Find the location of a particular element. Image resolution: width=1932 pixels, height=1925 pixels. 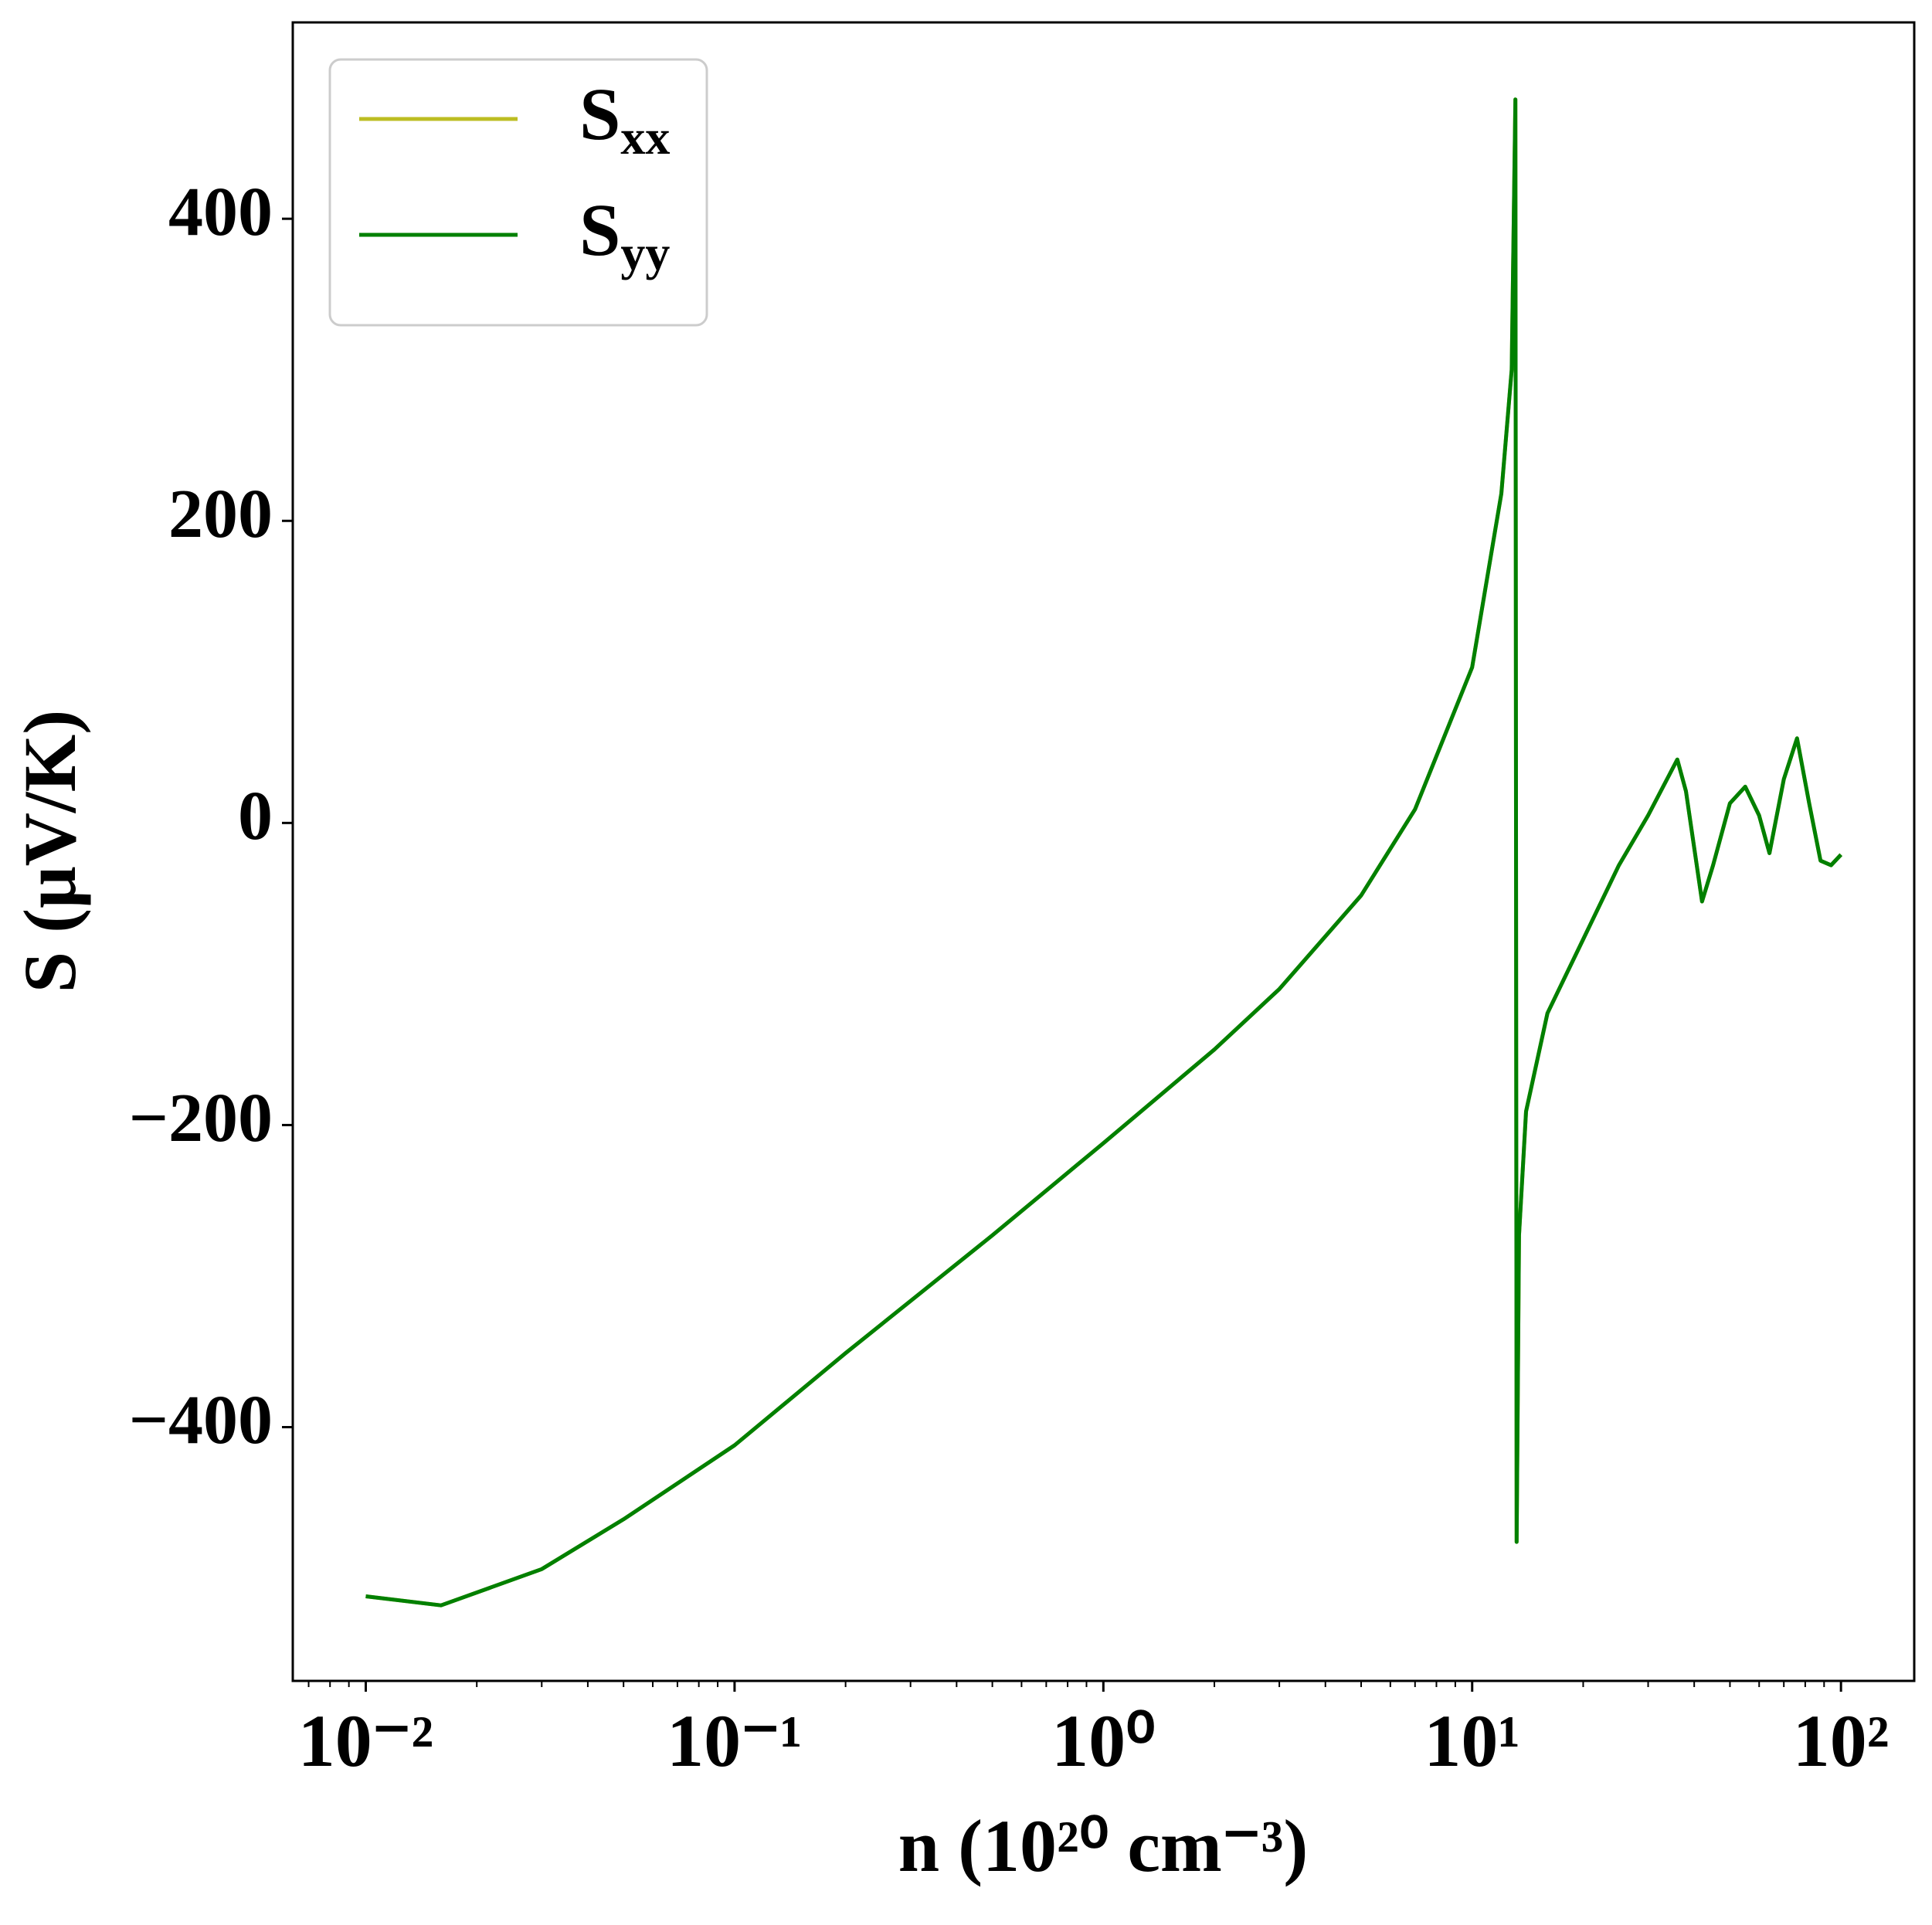

x-tick-label: 10² is located at coordinates (1841, 1740).